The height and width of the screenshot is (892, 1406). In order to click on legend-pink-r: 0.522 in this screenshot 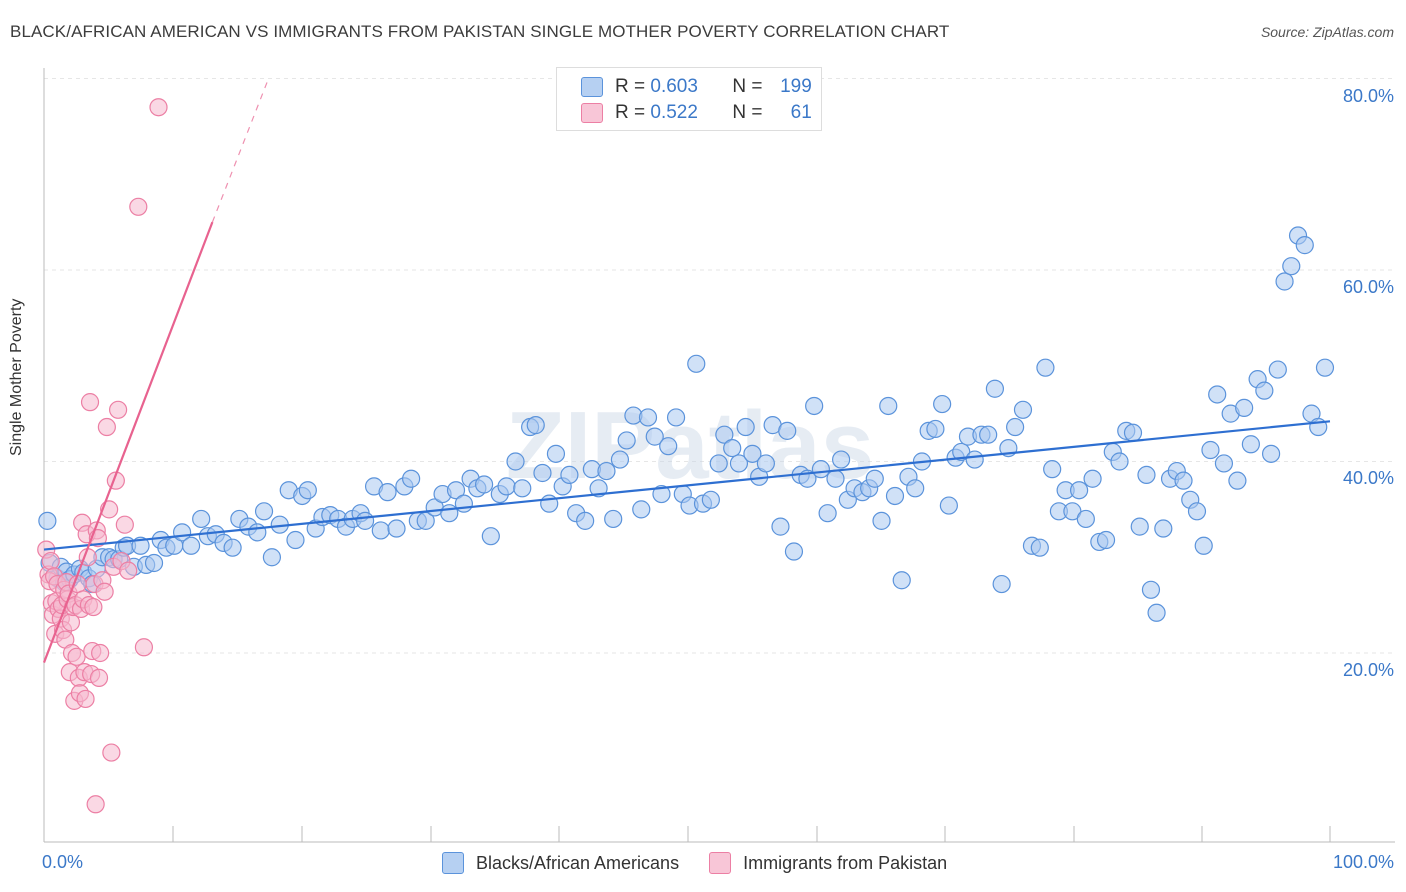, I will do `click(674, 112)`.